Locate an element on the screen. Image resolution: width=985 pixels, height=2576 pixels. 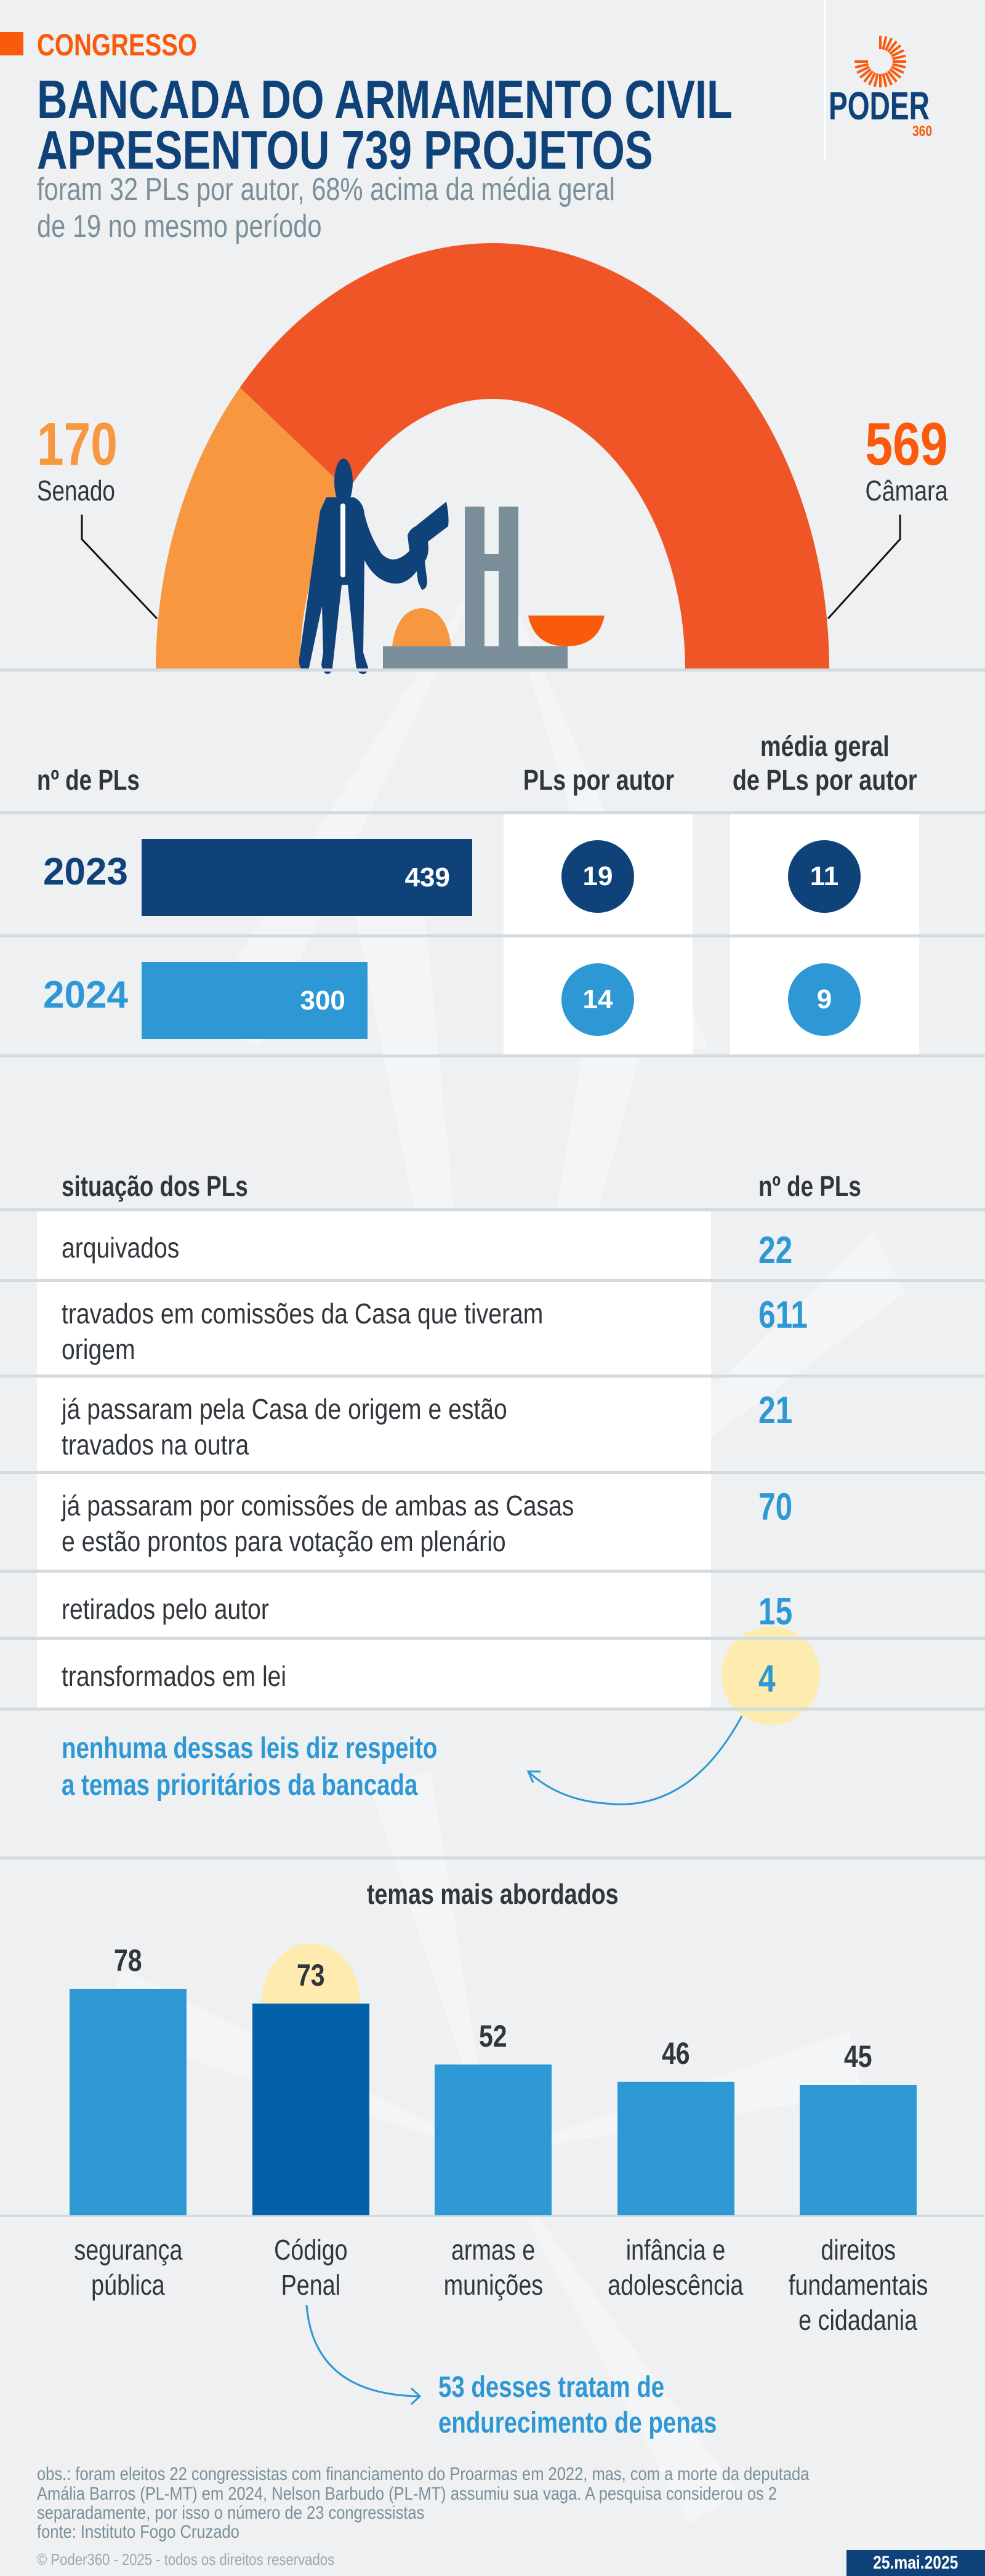
senado-value: 170 is located at coordinates (77, 444).